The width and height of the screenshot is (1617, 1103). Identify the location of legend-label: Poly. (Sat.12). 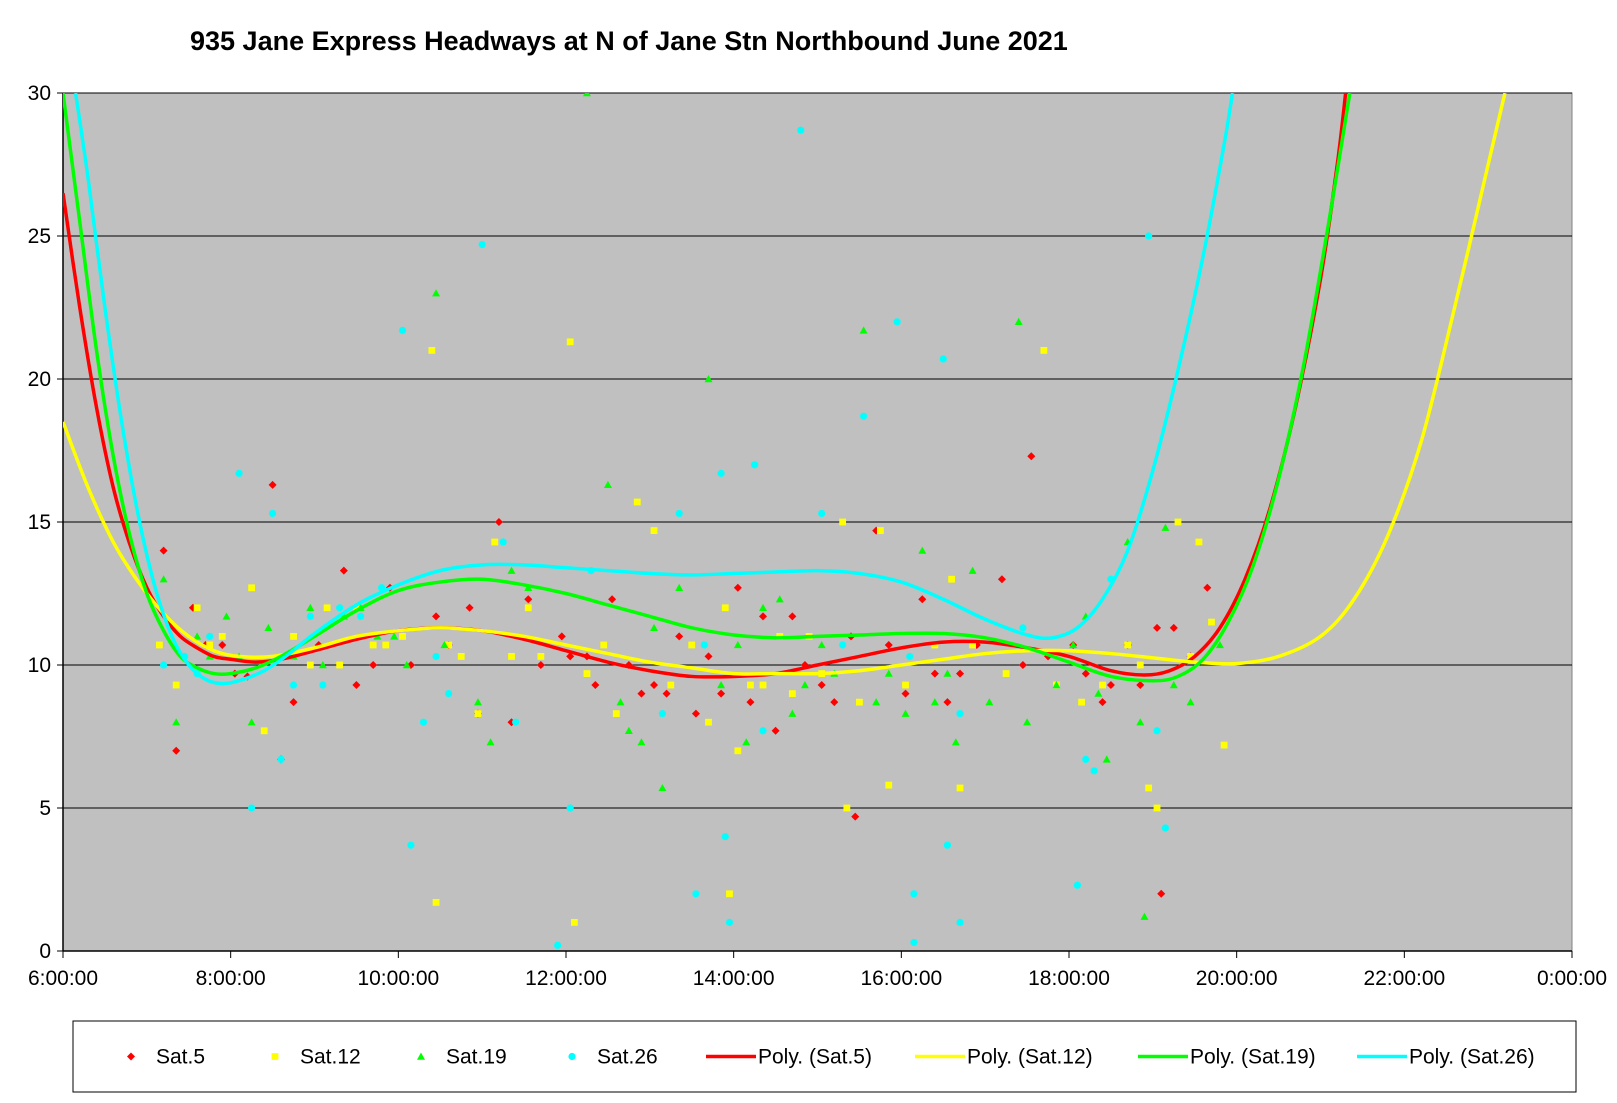
(1030, 1057).